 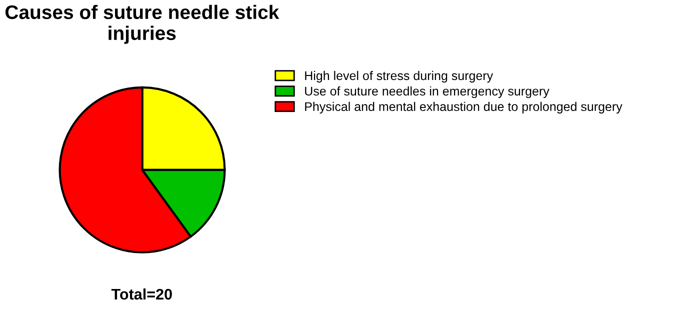 I want to click on legend-label: High level of stress during surgery, so click(x=399, y=76).